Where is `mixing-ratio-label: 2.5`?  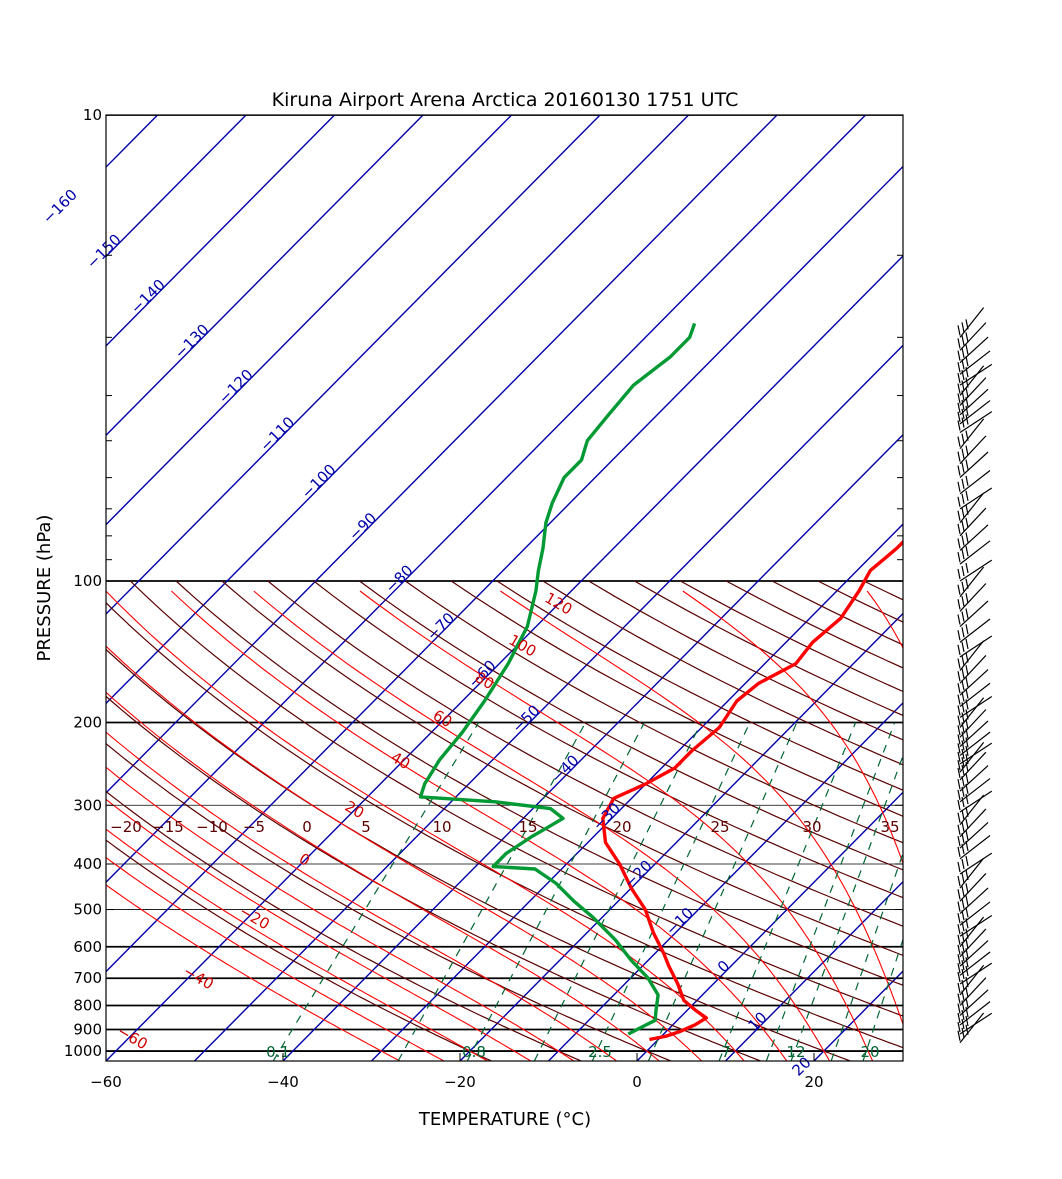
mixing-ratio-label: 2.5 is located at coordinates (600, 1052).